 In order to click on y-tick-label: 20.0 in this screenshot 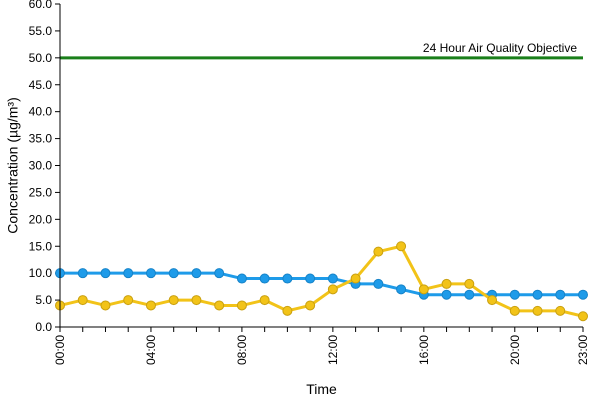, I will do `click(41, 219)`.